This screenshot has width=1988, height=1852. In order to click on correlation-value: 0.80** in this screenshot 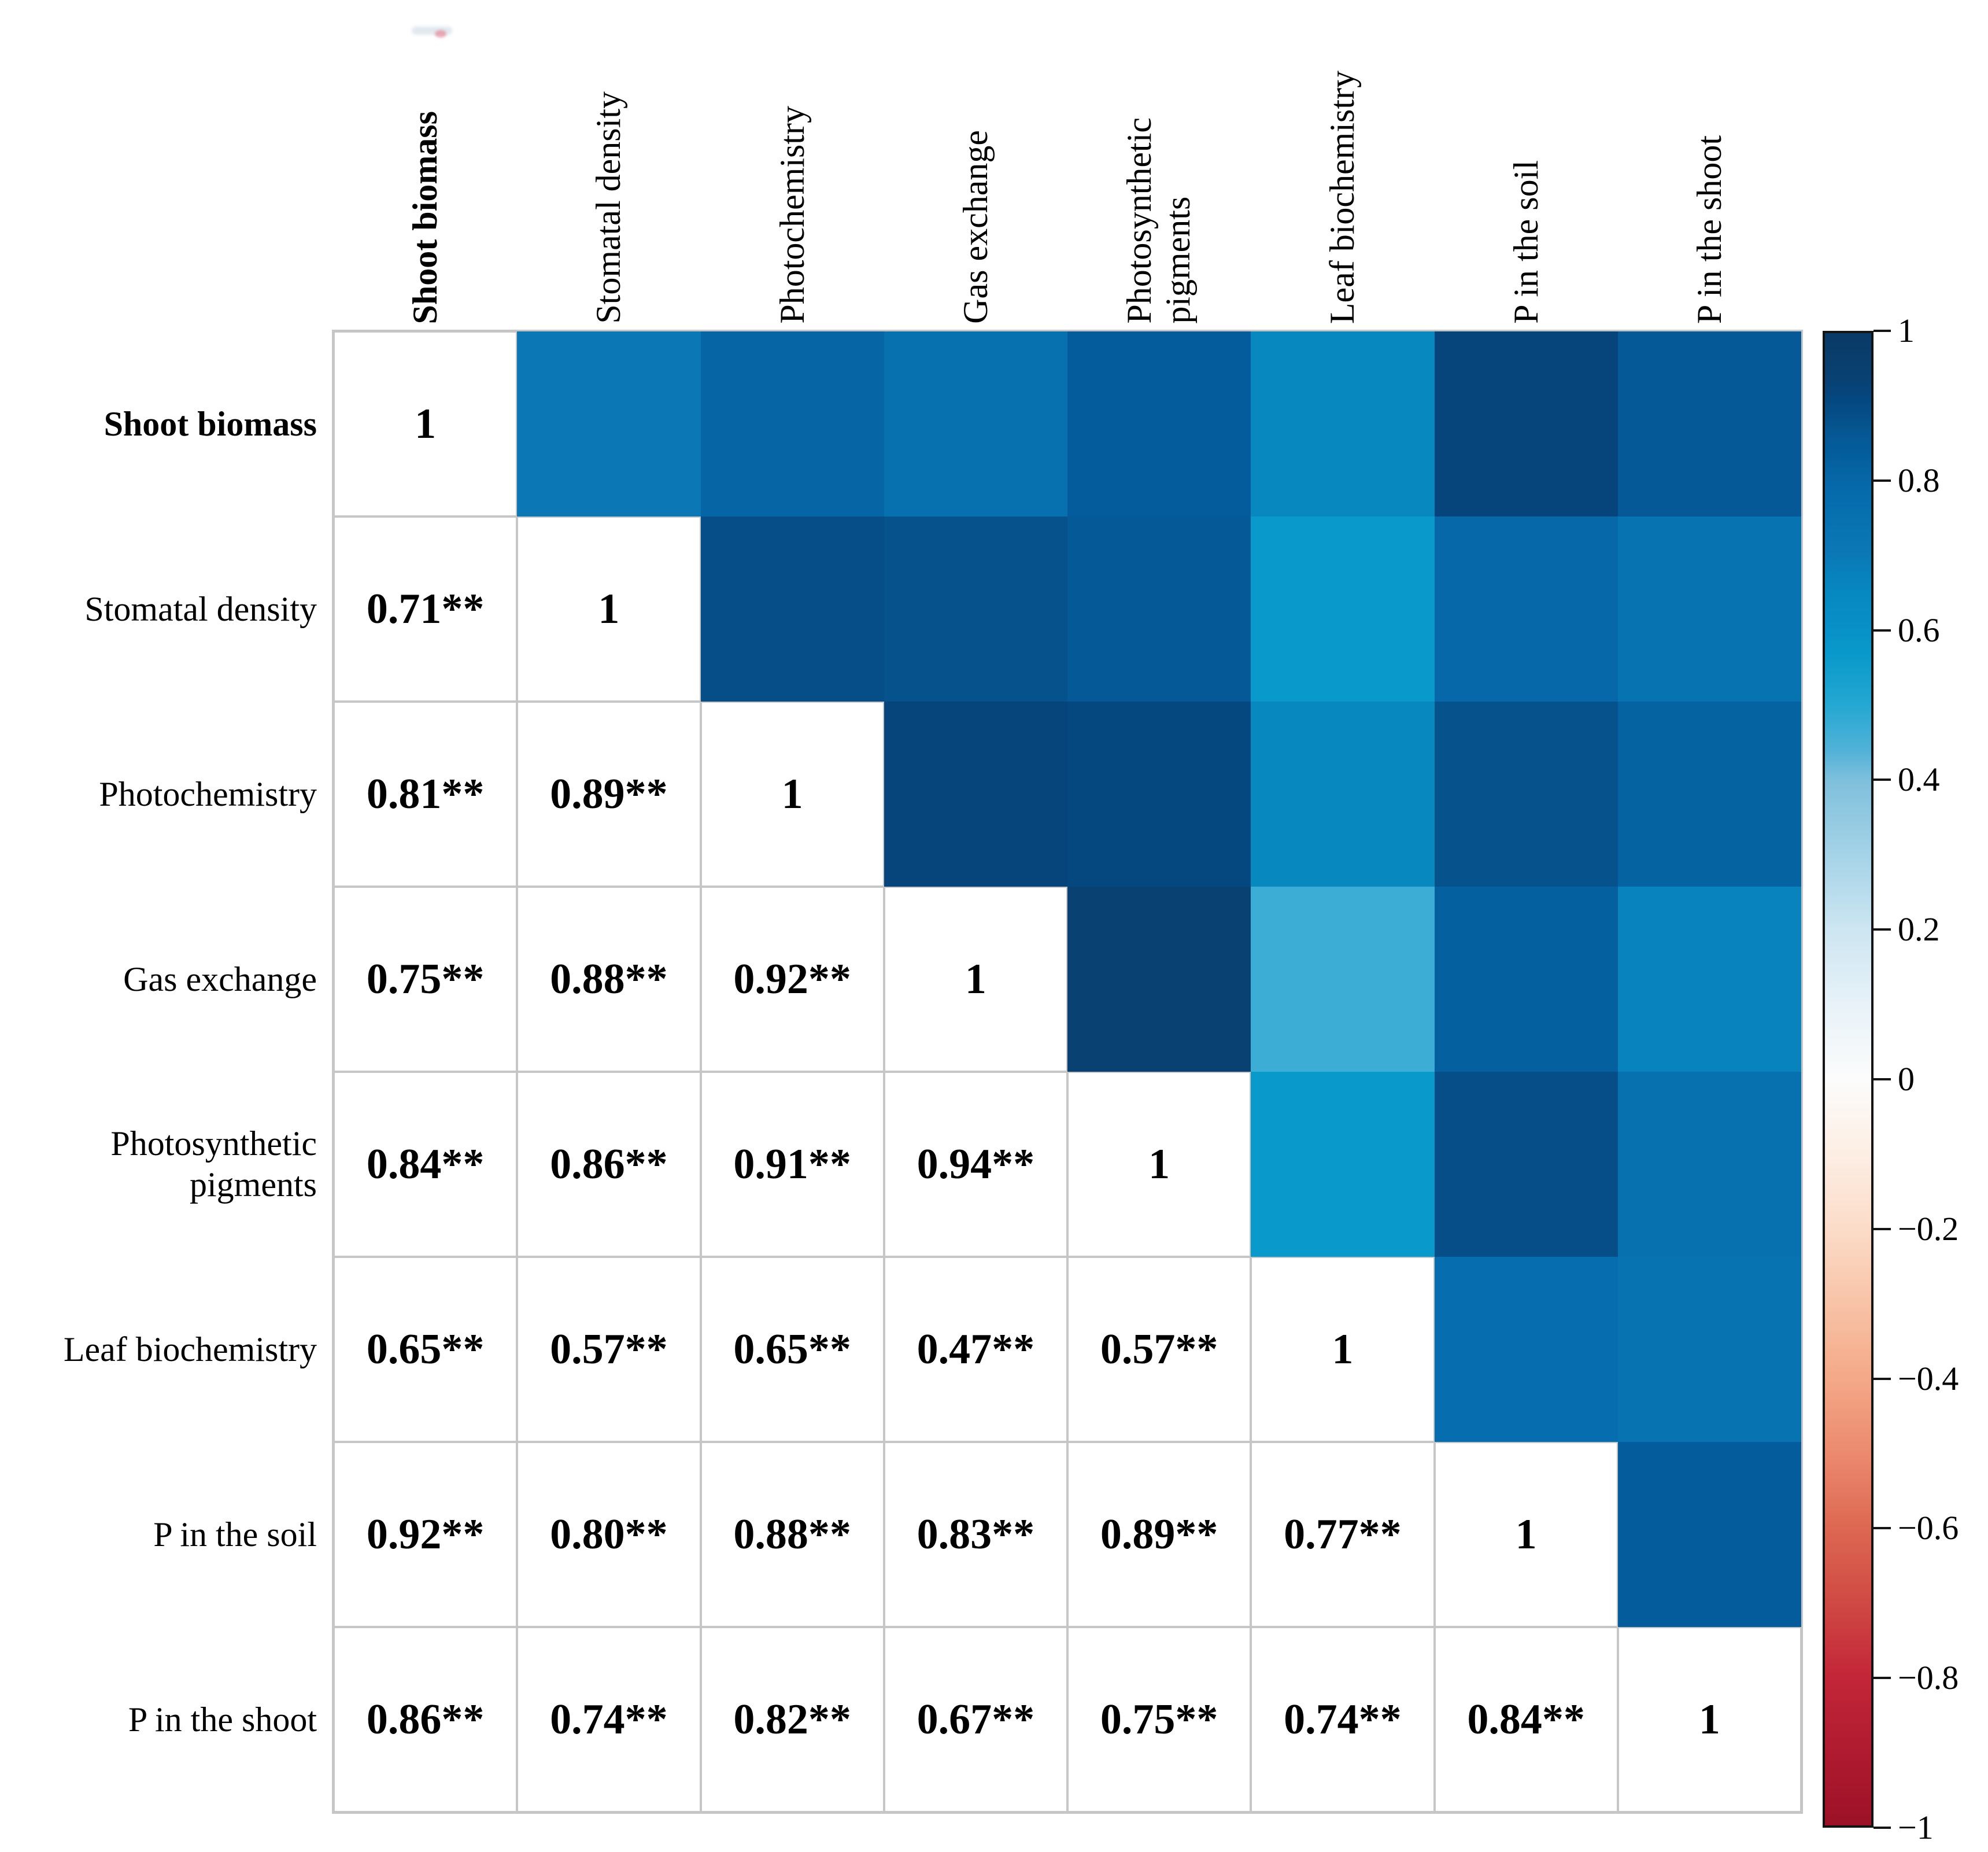, I will do `click(609, 1534)`.